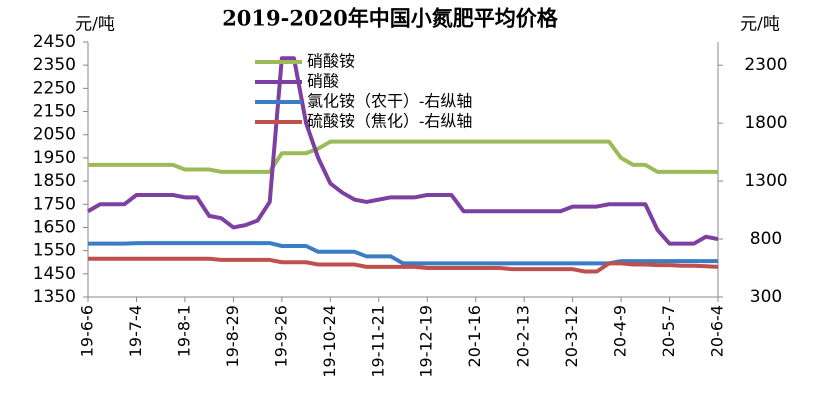 The width and height of the screenshot is (813, 410). Describe the element at coordinates (766, 297) in the screenshot. I see `y2-tick-label: 300` at that location.